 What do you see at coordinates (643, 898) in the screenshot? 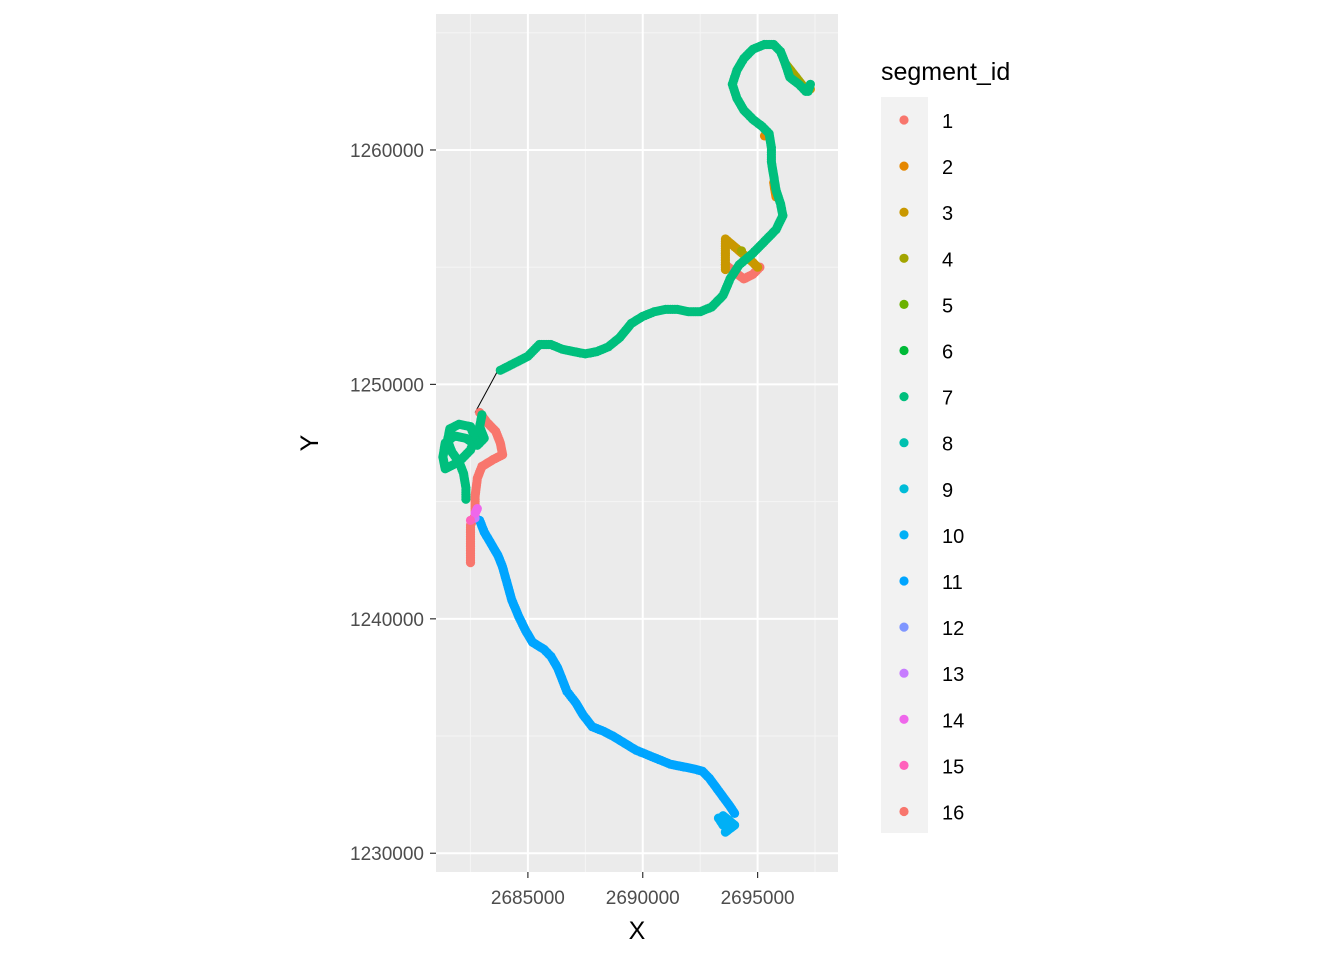
I see `x-tick-label: 2690000` at bounding box center [643, 898].